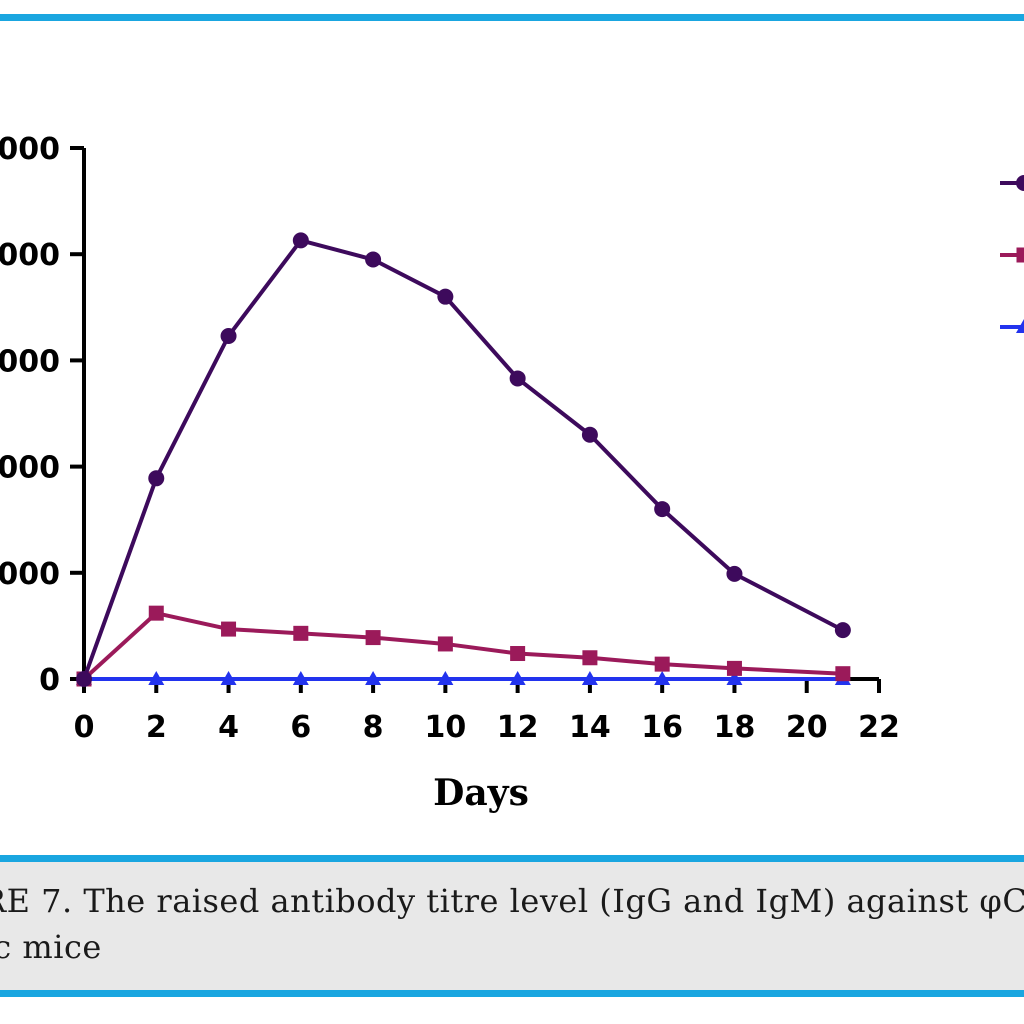  I want to click on x-tick-label: 10, so click(445, 727).